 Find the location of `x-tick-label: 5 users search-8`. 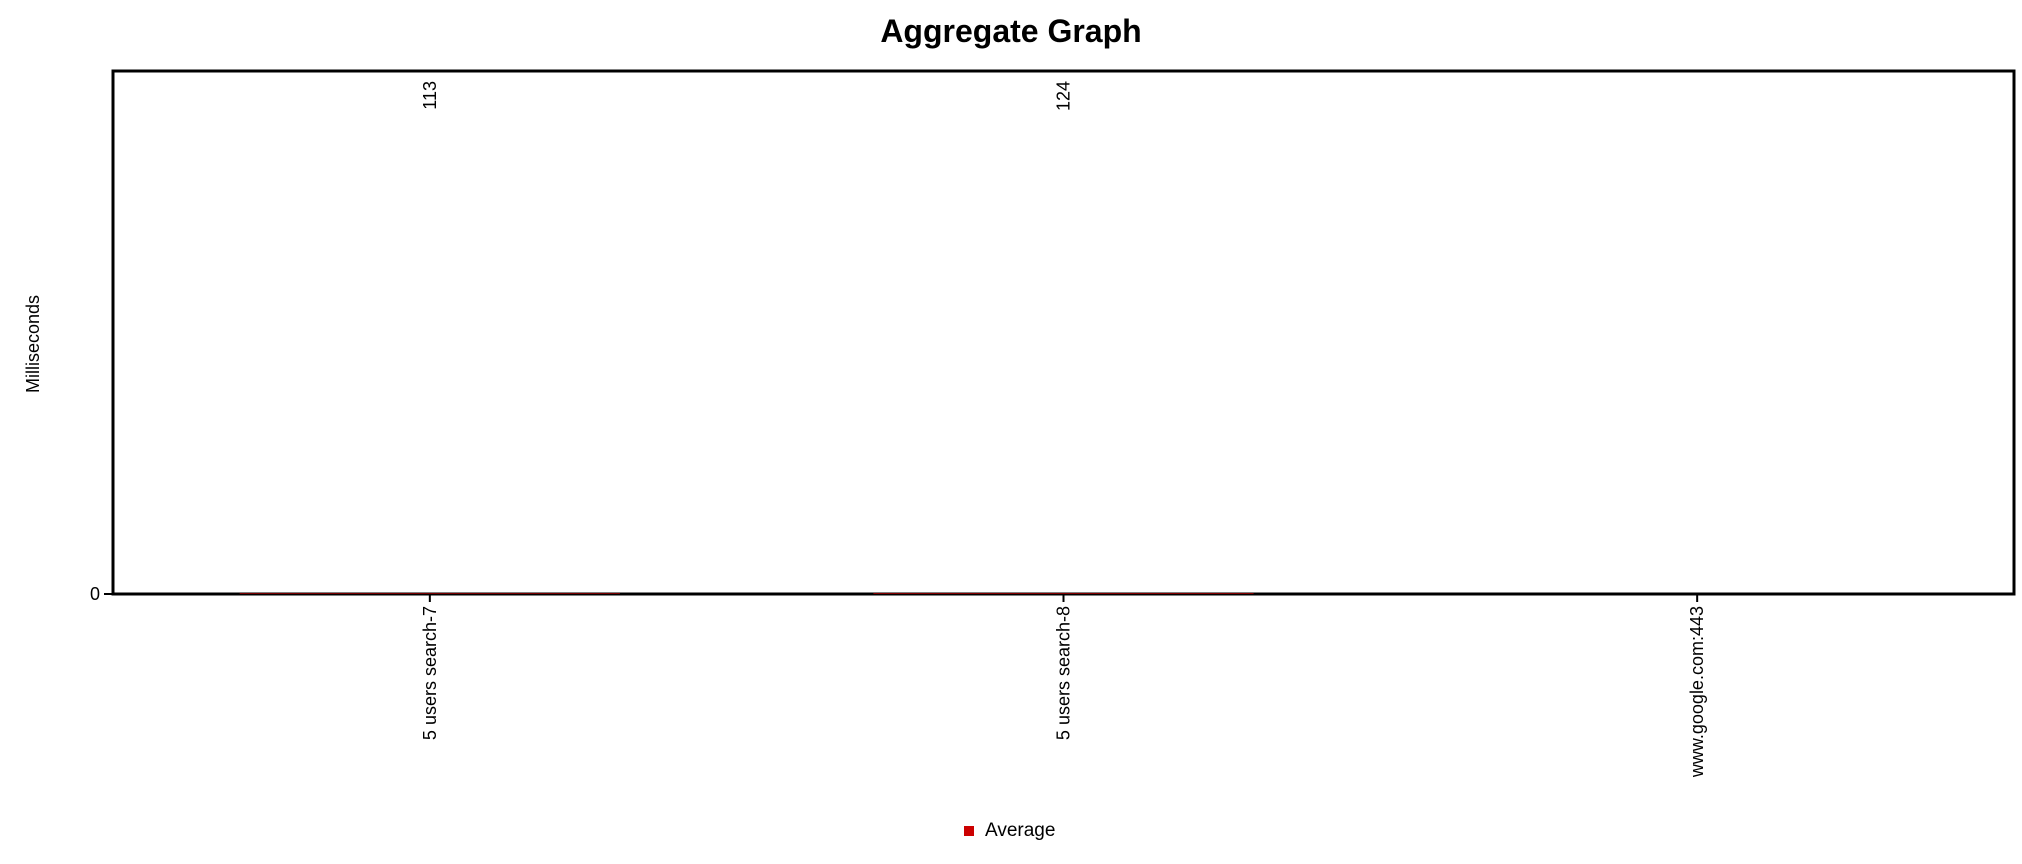

x-tick-label: 5 users search-8 is located at coordinates (1064, 673).